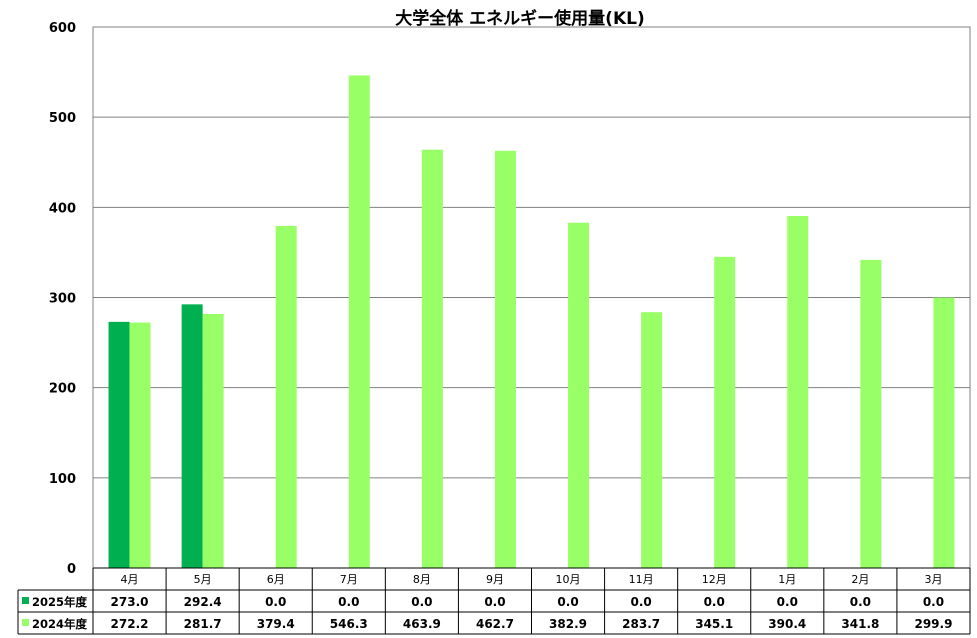 The image size is (977, 638). I want to click on data-label: 292.4, so click(203, 602).